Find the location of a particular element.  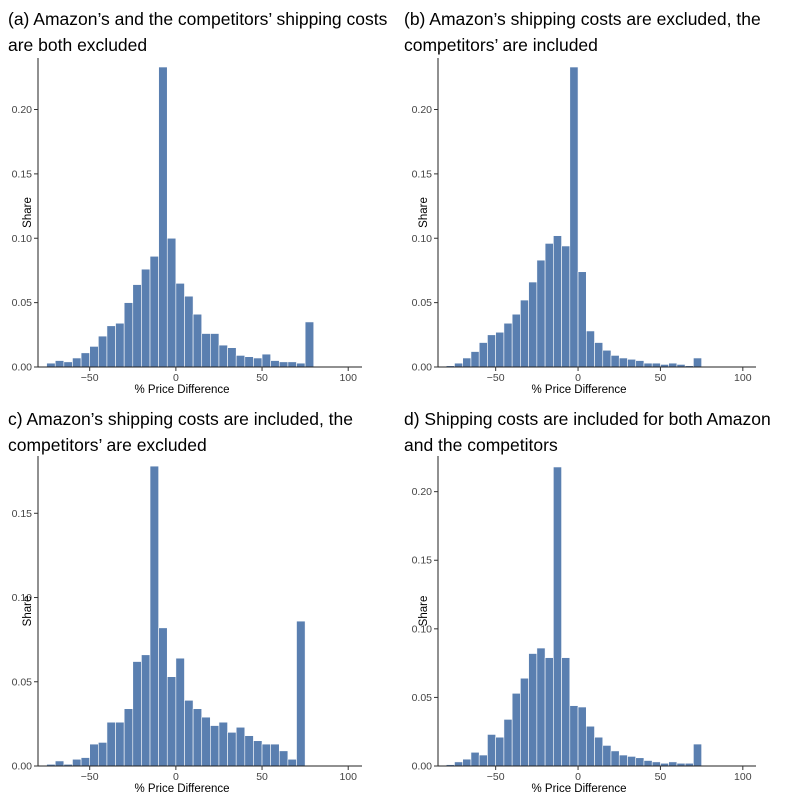

y-tick-label: 0.10 is located at coordinates (422, 629).